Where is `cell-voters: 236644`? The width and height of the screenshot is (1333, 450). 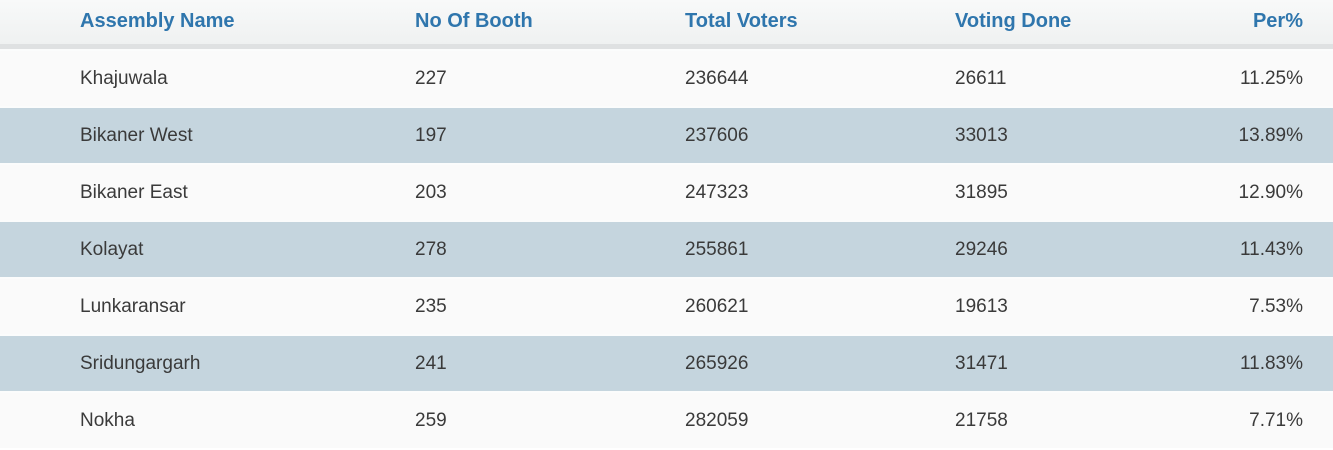 cell-voters: 236644 is located at coordinates (810, 77).